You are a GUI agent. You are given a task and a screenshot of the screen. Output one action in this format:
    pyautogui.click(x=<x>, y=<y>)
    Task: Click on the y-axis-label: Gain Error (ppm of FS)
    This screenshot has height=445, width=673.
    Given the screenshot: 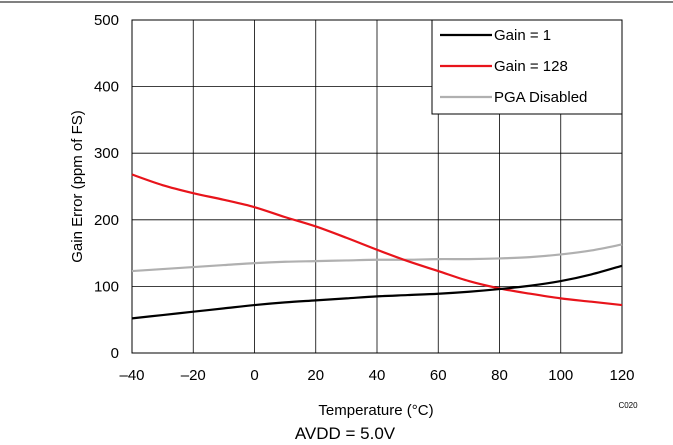 What is the action you would take?
    pyautogui.click(x=77, y=186)
    